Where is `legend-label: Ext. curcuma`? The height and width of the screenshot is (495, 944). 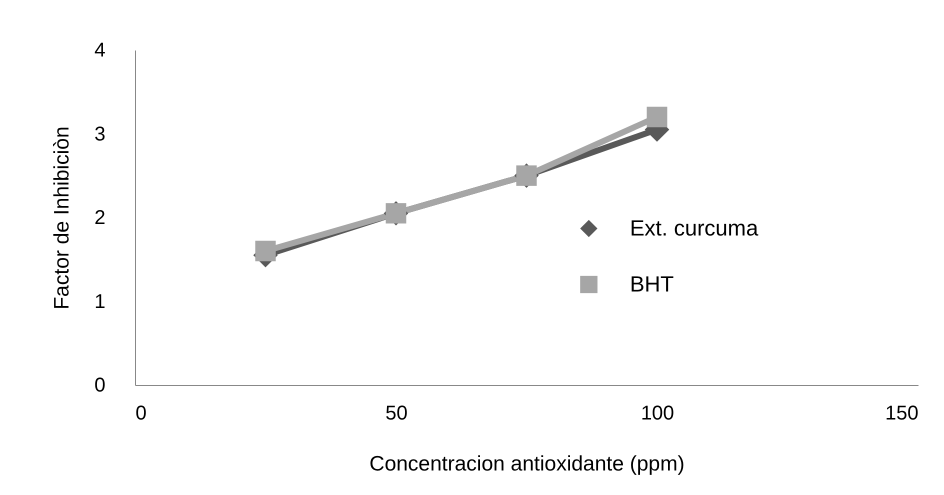
legend-label: Ext. curcuma is located at coordinates (694, 228).